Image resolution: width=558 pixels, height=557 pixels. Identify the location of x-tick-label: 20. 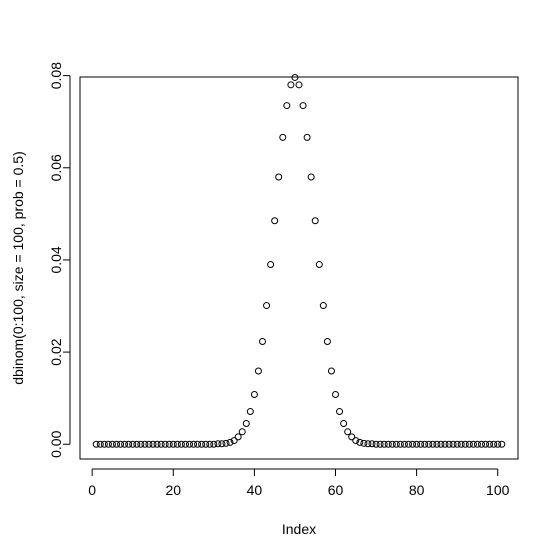
(173, 490).